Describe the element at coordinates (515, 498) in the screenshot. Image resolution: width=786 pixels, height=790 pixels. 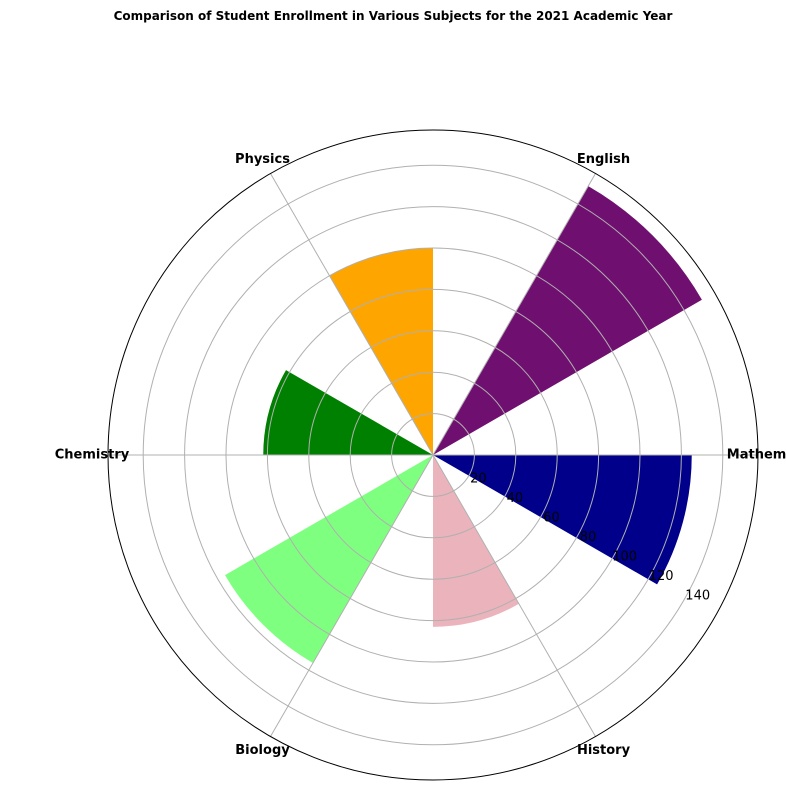
I see `radial-tick-label: 40` at that location.